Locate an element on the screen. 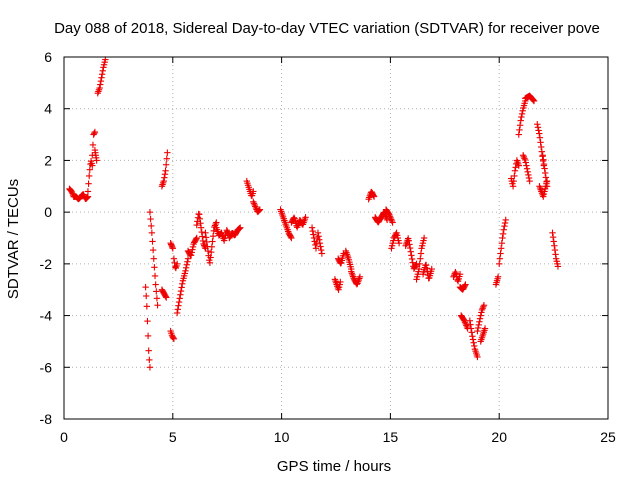 The height and width of the screenshot is (480, 640). x-tick-label: 10 is located at coordinates (282, 437).